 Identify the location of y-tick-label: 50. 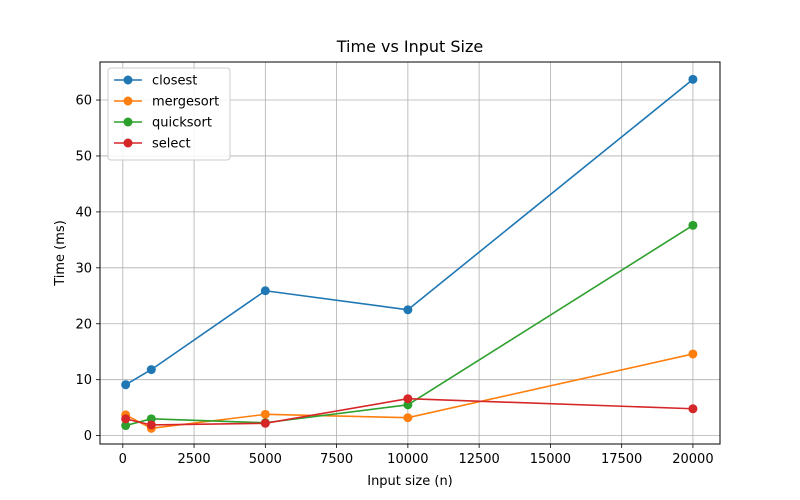
(83, 156).